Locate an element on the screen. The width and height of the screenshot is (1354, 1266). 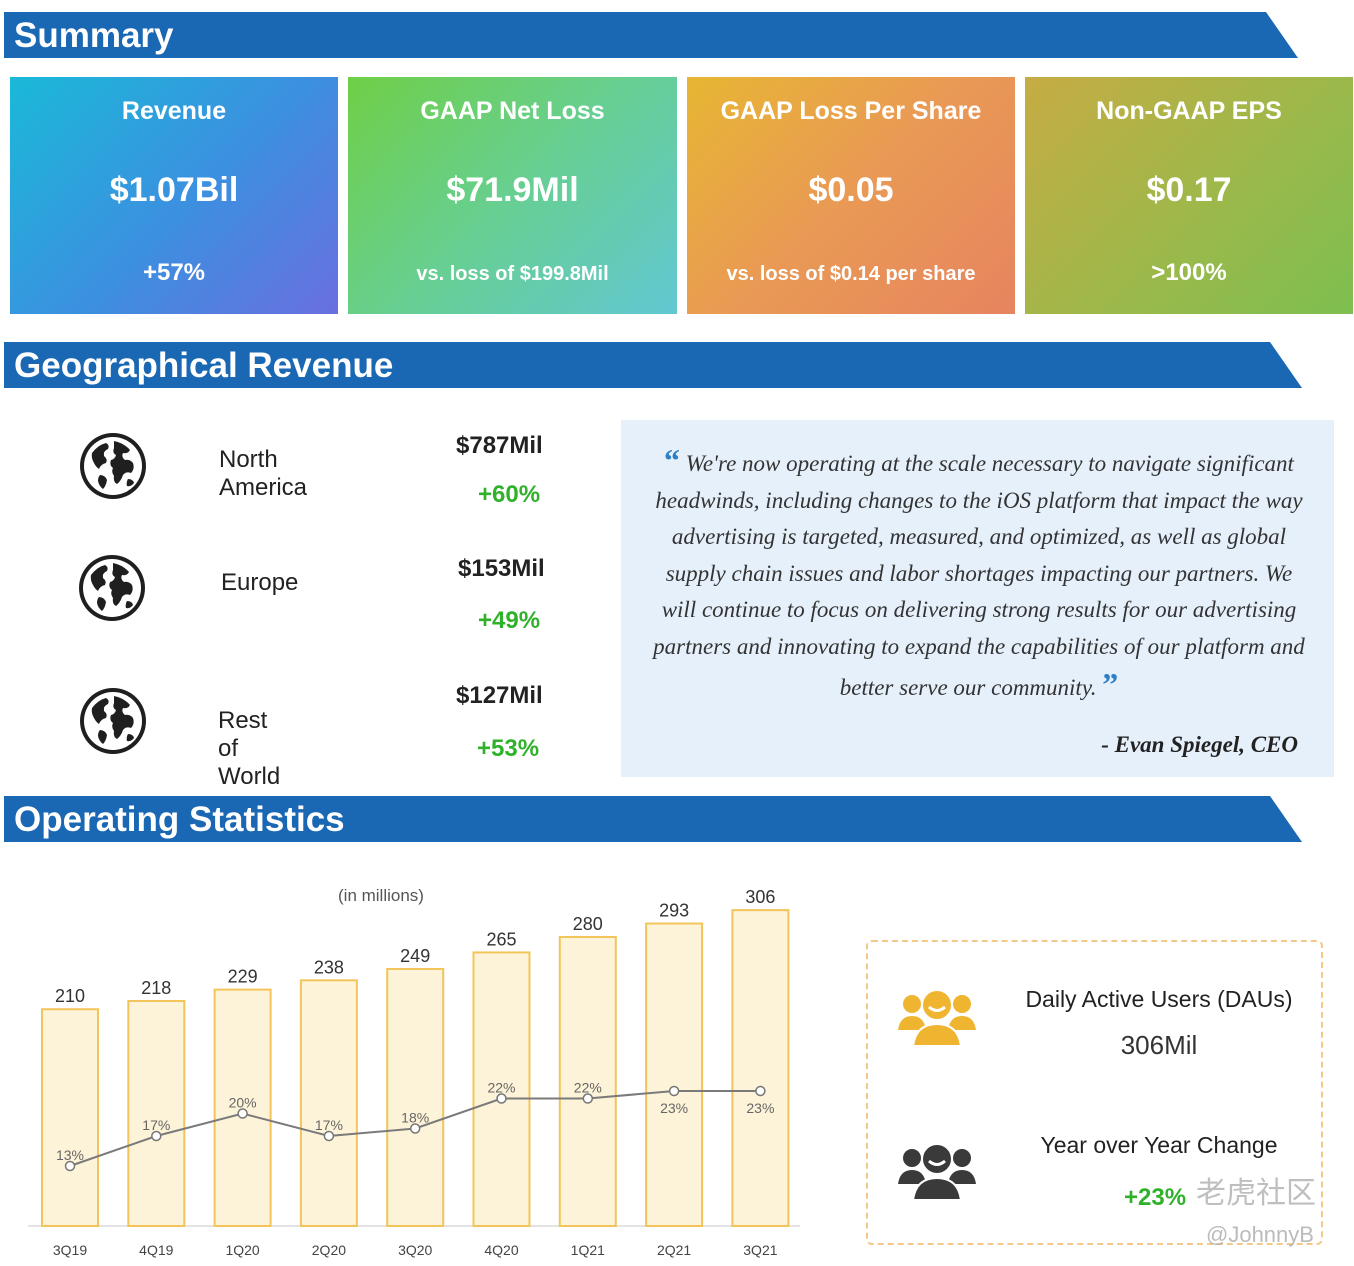
x-tick-label: 4Q20 is located at coordinates (501, 1250).